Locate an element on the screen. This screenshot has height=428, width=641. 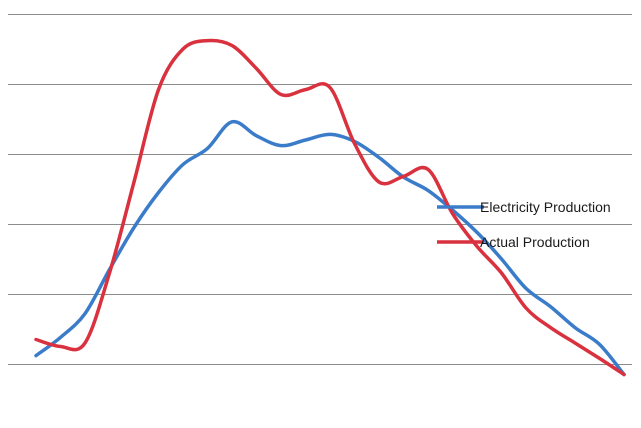
legend: Electricity Production Actual Production is located at coordinates (524, 224).